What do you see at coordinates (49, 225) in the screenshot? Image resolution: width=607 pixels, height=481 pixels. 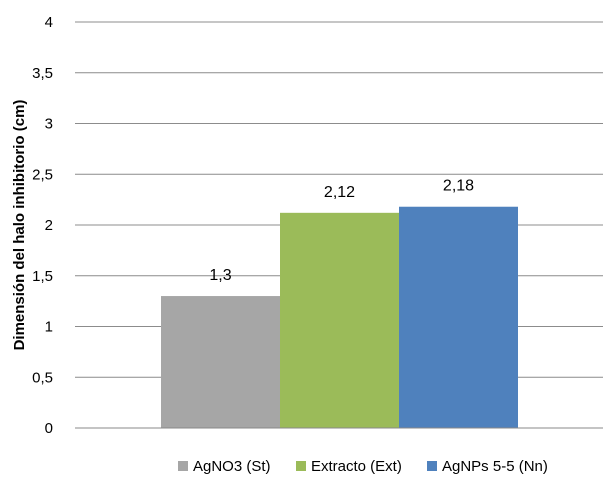 I see `y-tick-label: 2` at bounding box center [49, 225].